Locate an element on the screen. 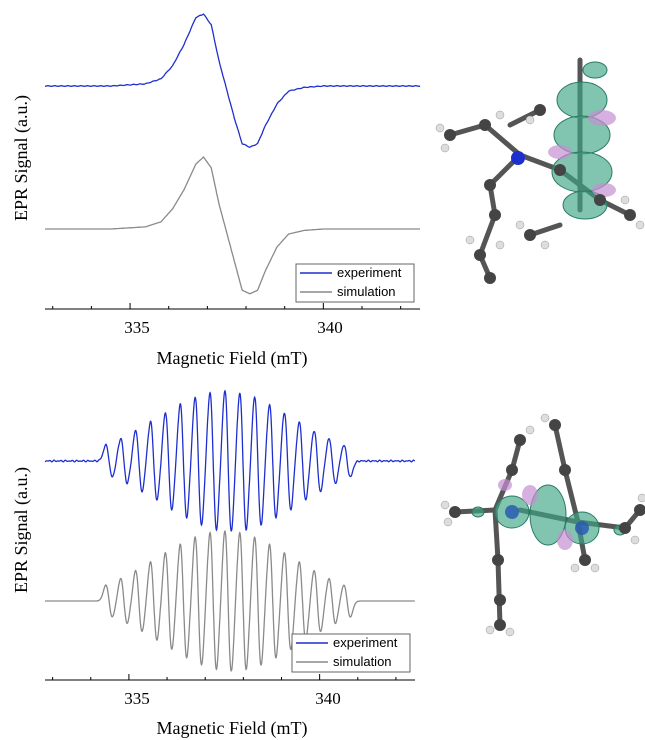 Image resolution: width=645 pixels, height=740 pixels. molecule-2-nitrogen-atoms is located at coordinates (547, 520).